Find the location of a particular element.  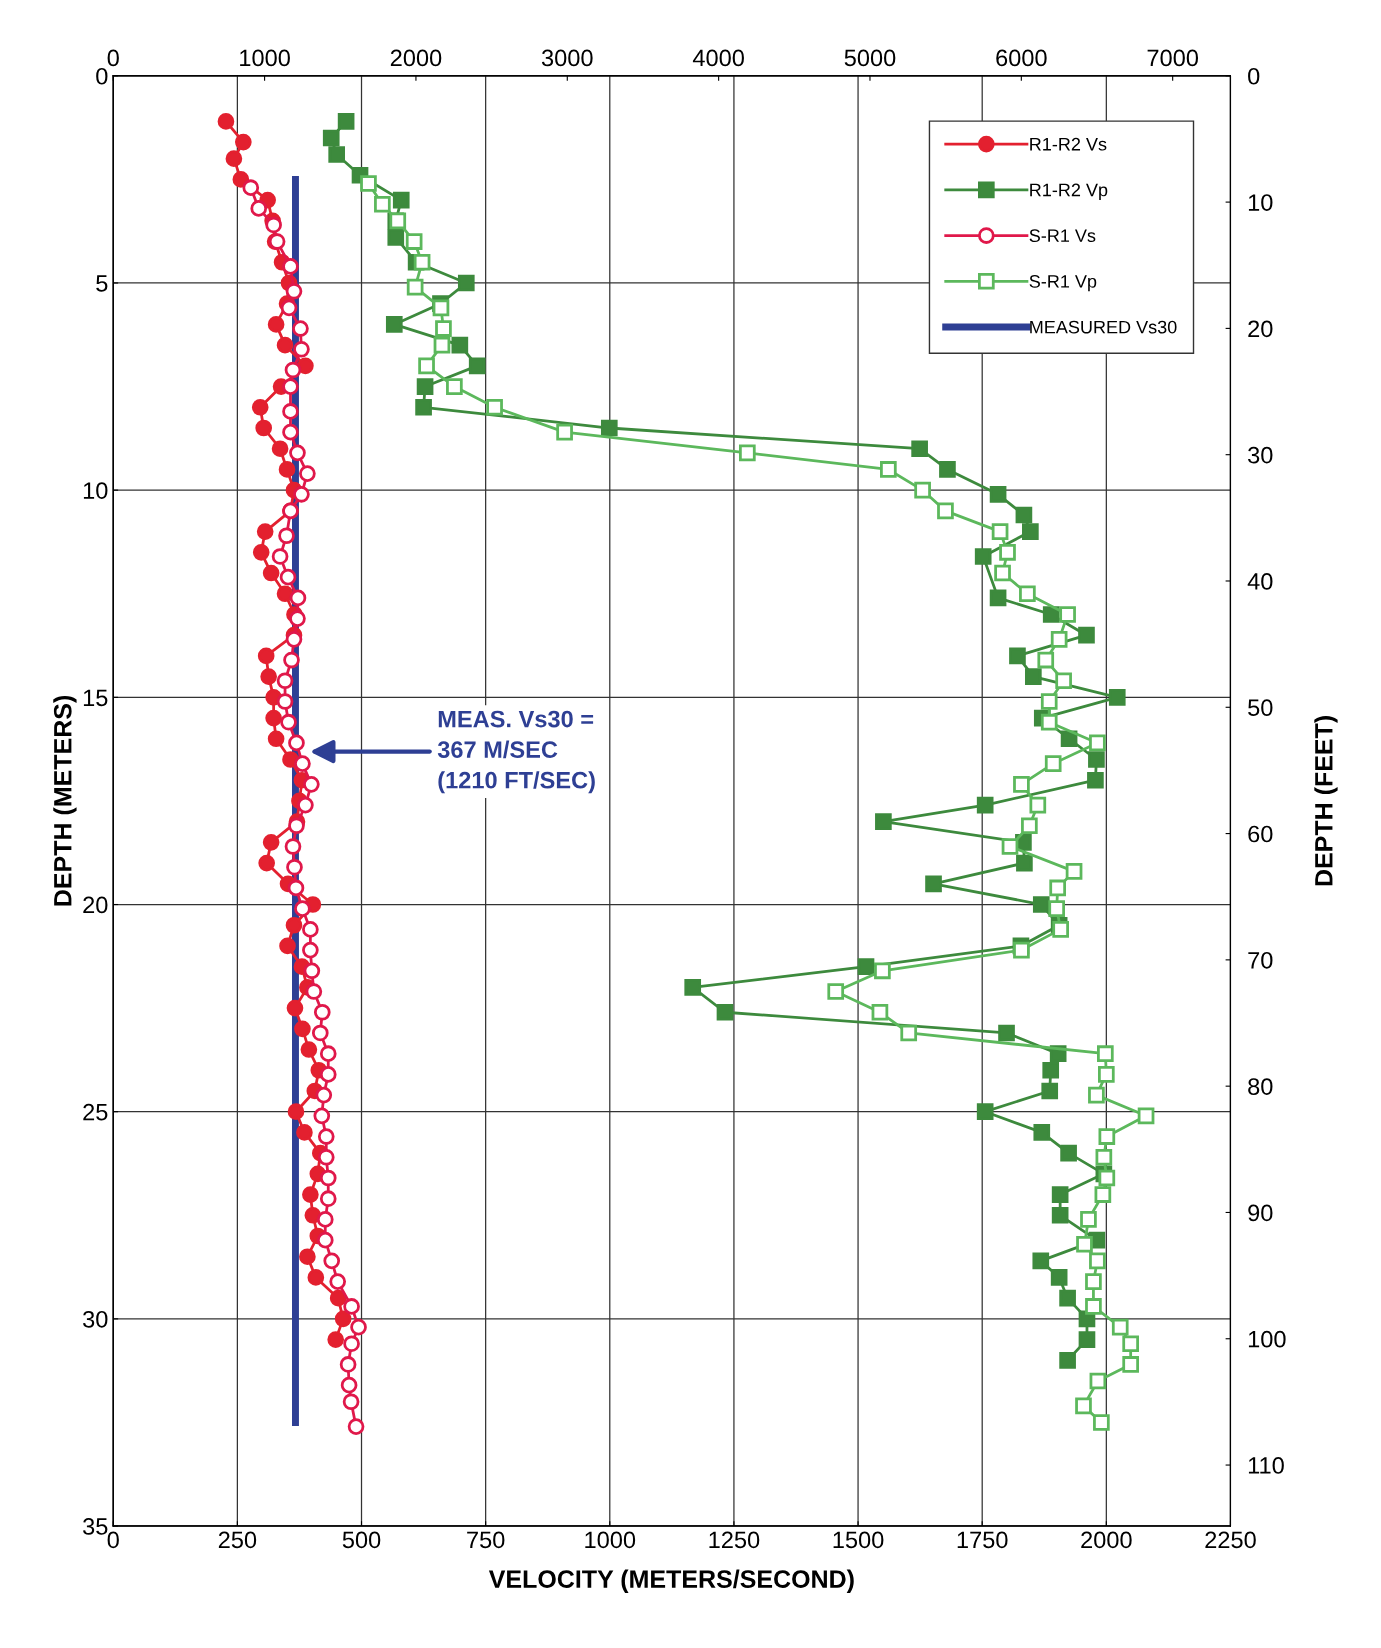

x-tick-label: 500 is located at coordinates (361, 1540).